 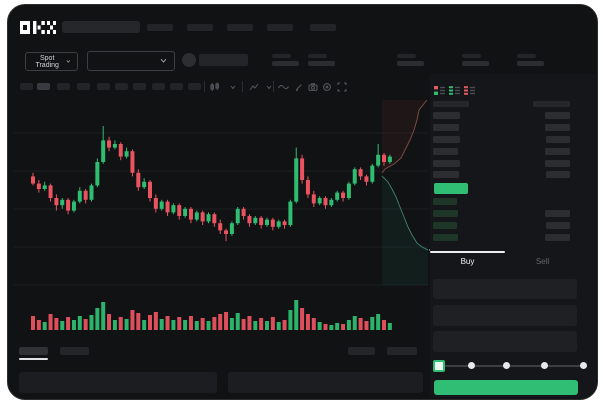 I want to click on bottom-tab-active-underline, so click(x=33, y=359).